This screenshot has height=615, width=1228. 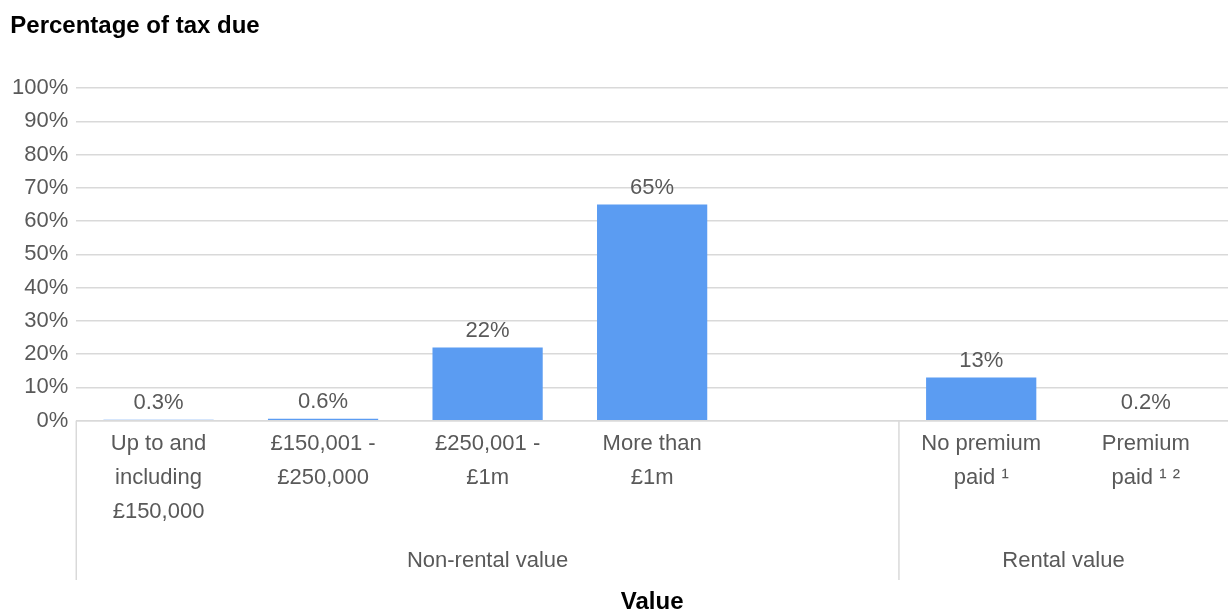 What do you see at coordinates (46, 153) in the screenshot?
I see `y-tick-label: 80%` at bounding box center [46, 153].